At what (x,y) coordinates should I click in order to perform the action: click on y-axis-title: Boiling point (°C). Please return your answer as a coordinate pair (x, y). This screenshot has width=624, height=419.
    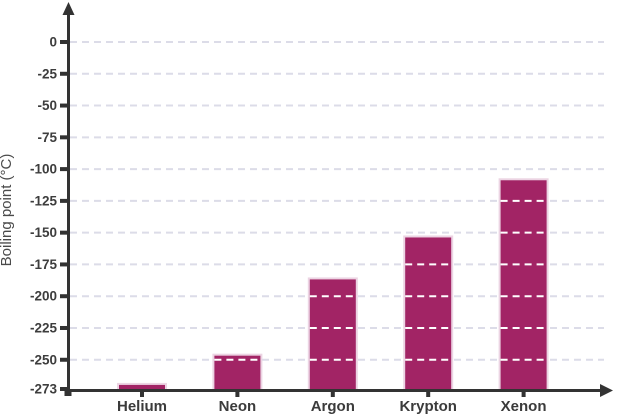
    Looking at the image, I should click on (7, 210).